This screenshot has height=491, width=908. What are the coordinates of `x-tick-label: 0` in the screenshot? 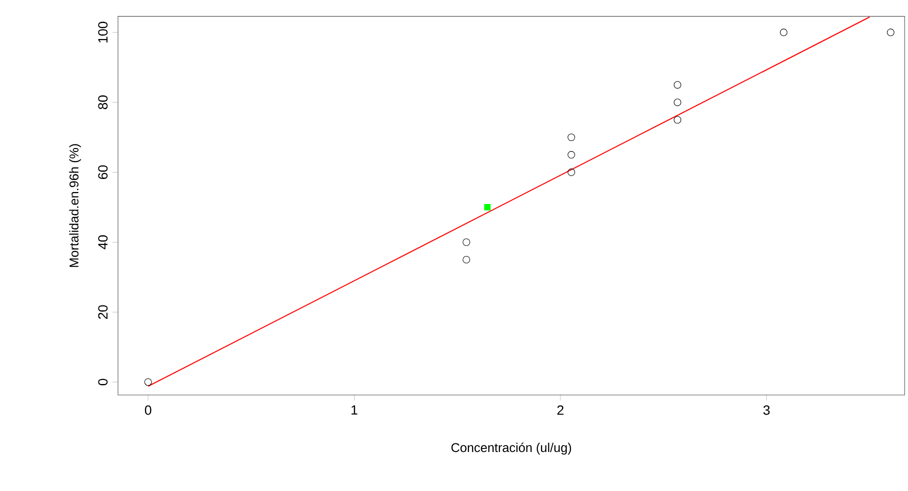 It's located at (148, 410).